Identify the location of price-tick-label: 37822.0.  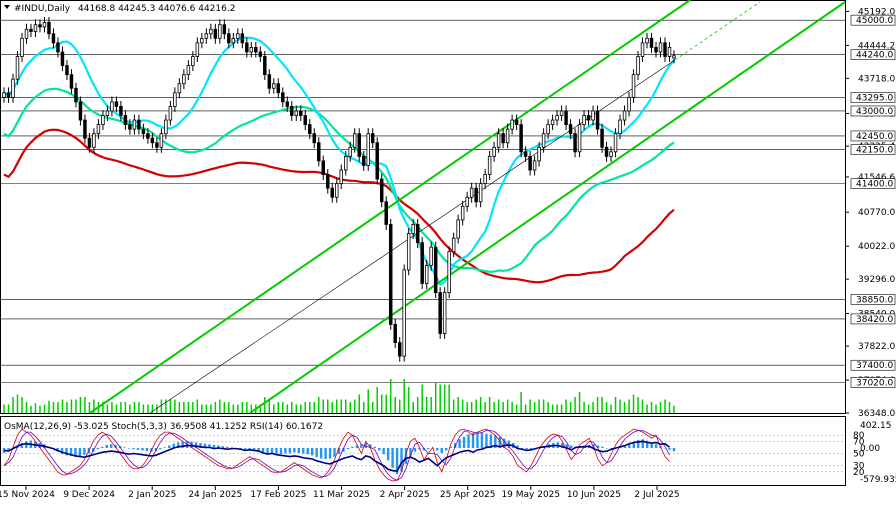
(876, 347).